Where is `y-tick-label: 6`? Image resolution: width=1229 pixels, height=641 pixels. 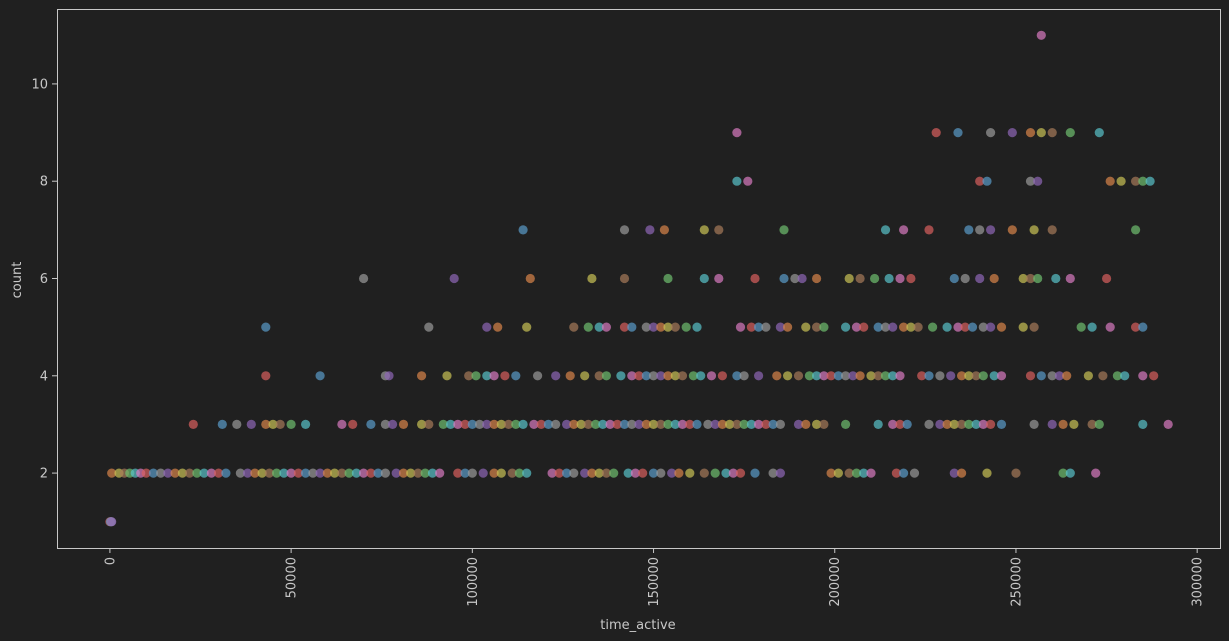
y-tick-label: 6 is located at coordinates (44, 279).